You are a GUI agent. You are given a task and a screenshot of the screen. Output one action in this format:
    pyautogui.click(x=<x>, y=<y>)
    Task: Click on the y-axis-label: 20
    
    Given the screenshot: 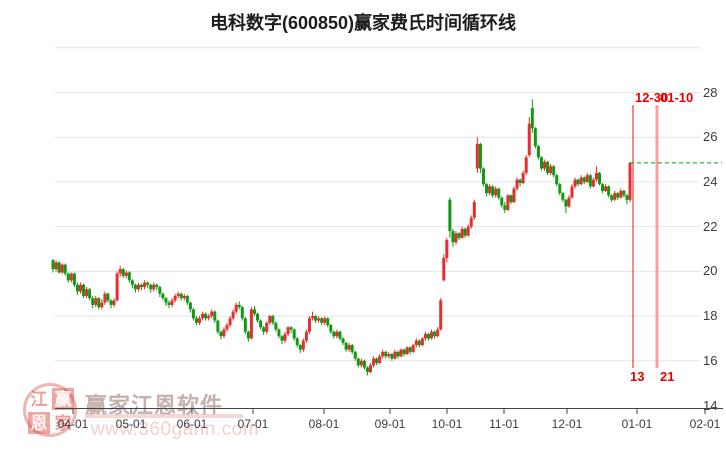 What is the action you would take?
    pyautogui.click(x=710, y=271)
    